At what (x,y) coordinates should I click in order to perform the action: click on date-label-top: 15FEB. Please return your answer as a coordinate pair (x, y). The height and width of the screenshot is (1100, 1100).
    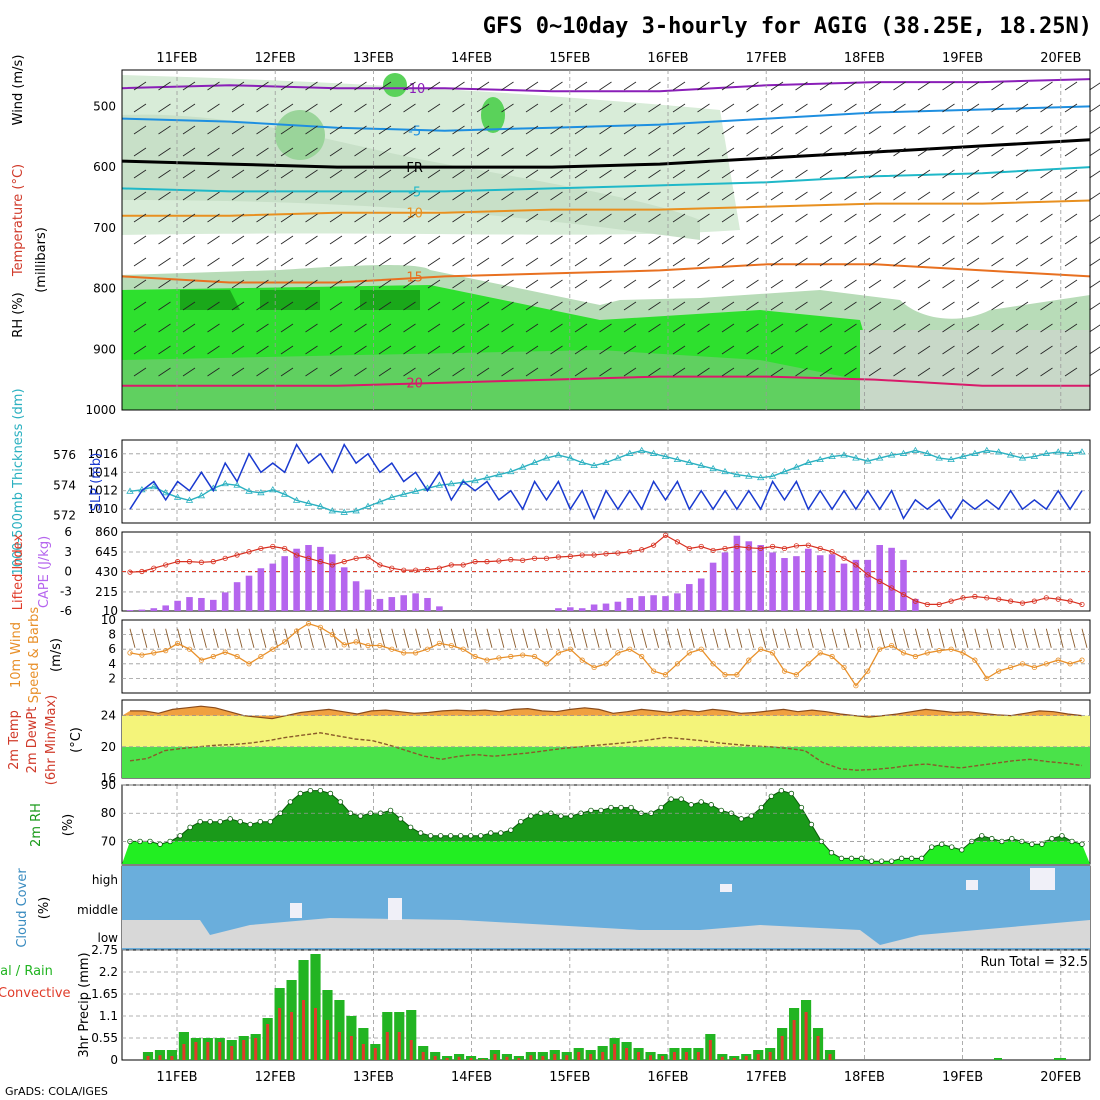
    Looking at the image, I should click on (569, 58).